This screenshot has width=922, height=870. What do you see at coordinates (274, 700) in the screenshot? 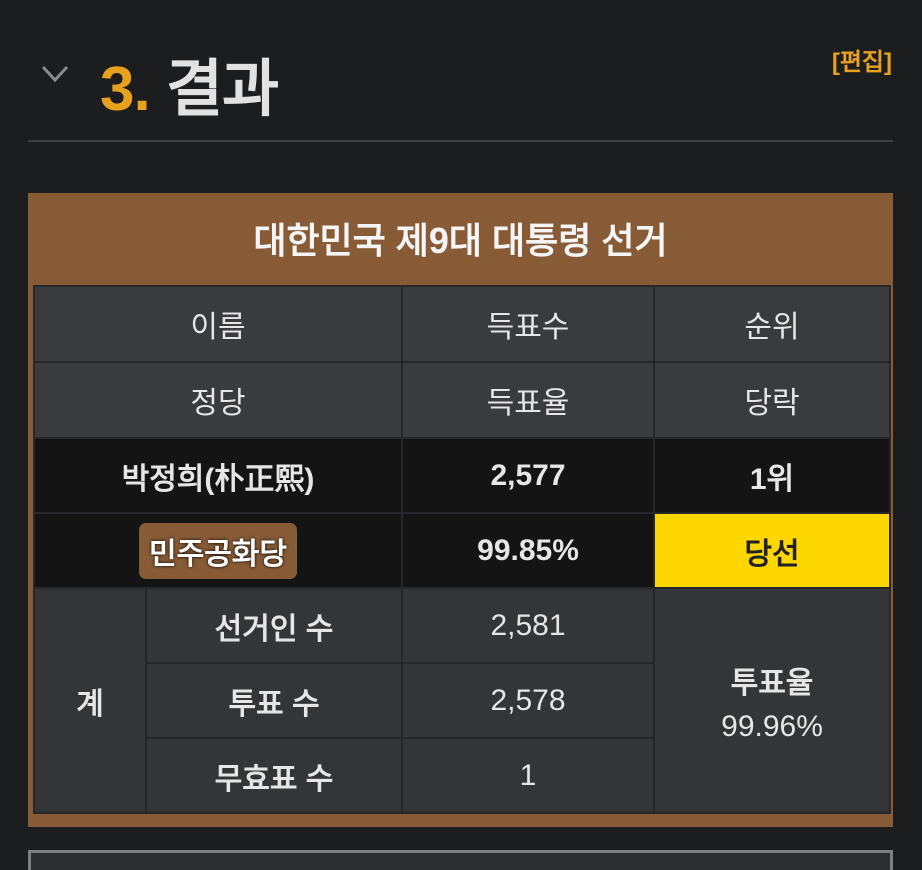
I see `ballots-label: 투표 수` at bounding box center [274, 700].